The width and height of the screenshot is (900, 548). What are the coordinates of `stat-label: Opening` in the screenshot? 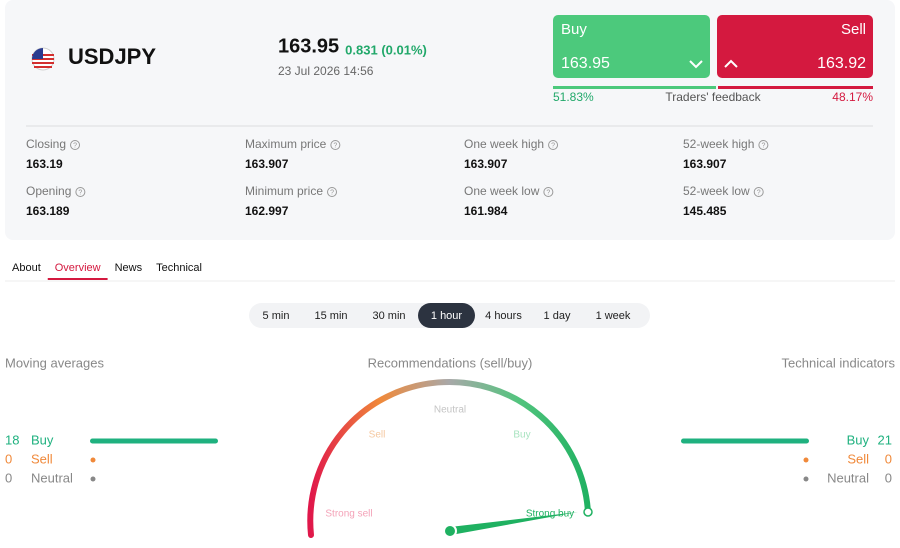 It's located at (48, 191).